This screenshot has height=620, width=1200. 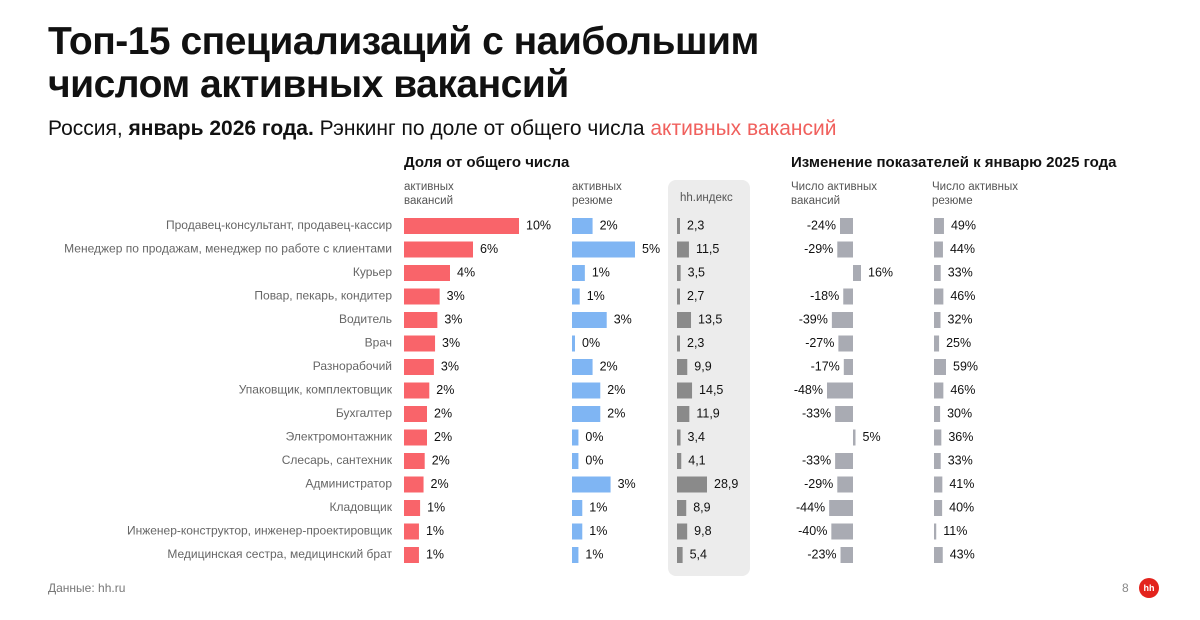 What do you see at coordinates (726, 484) in the screenshot?
I see `hh-index-label: 28,9` at bounding box center [726, 484].